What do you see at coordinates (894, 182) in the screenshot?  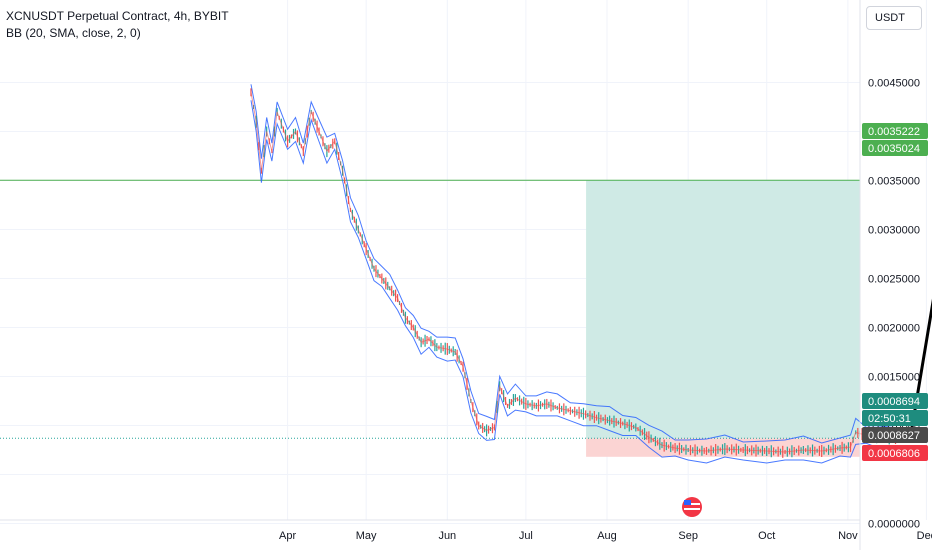 I see `y-tick-label: 0.0035000` at bounding box center [894, 182].